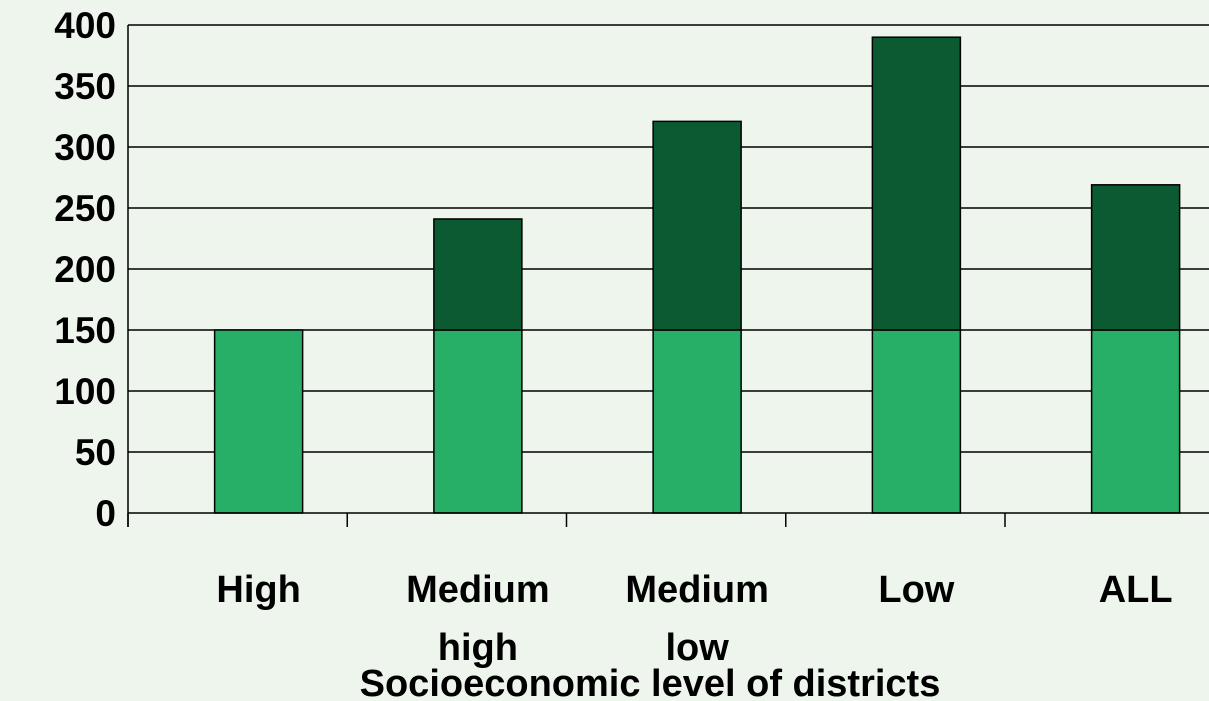  Describe the element at coordinates (85, 25) in the screenshot. I see `y-tick-label-400: 400` at that location.